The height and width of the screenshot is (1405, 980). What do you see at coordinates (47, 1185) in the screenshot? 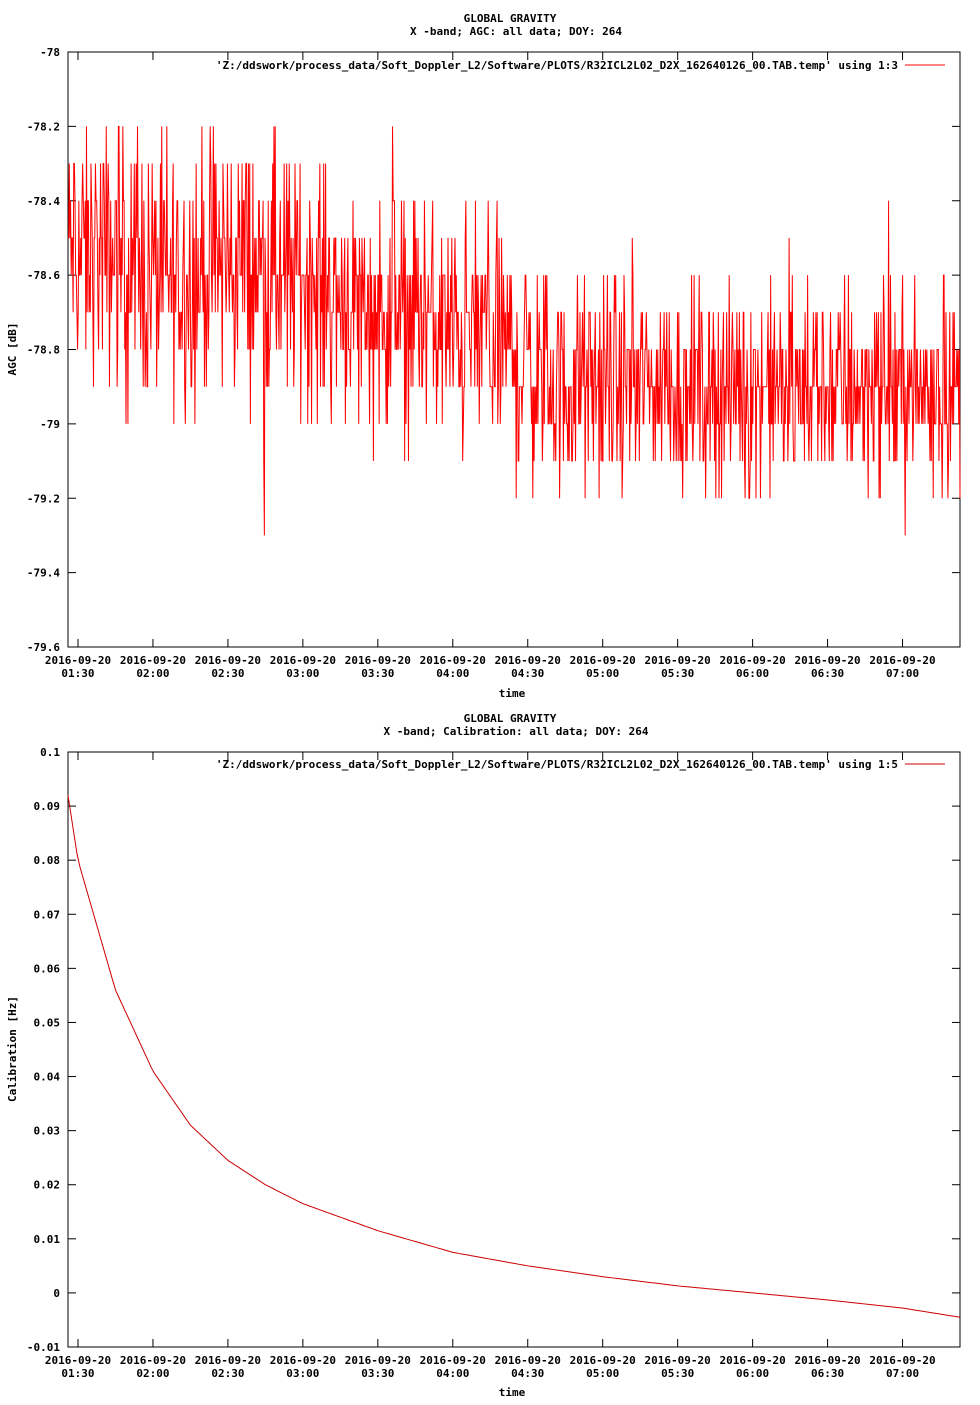
I see `chart2-ytick-label: 0.02` at bounding box center [47, 1185].